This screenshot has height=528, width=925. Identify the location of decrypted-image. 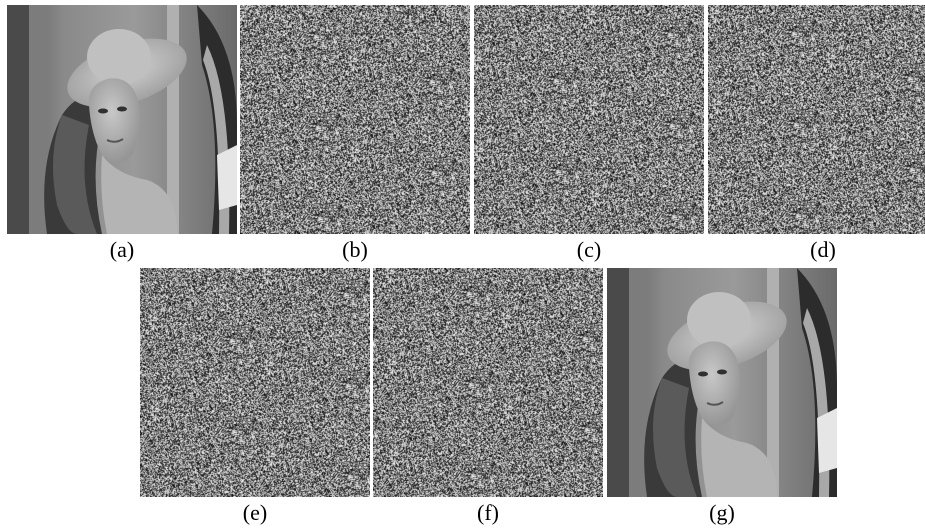
(722, 382).